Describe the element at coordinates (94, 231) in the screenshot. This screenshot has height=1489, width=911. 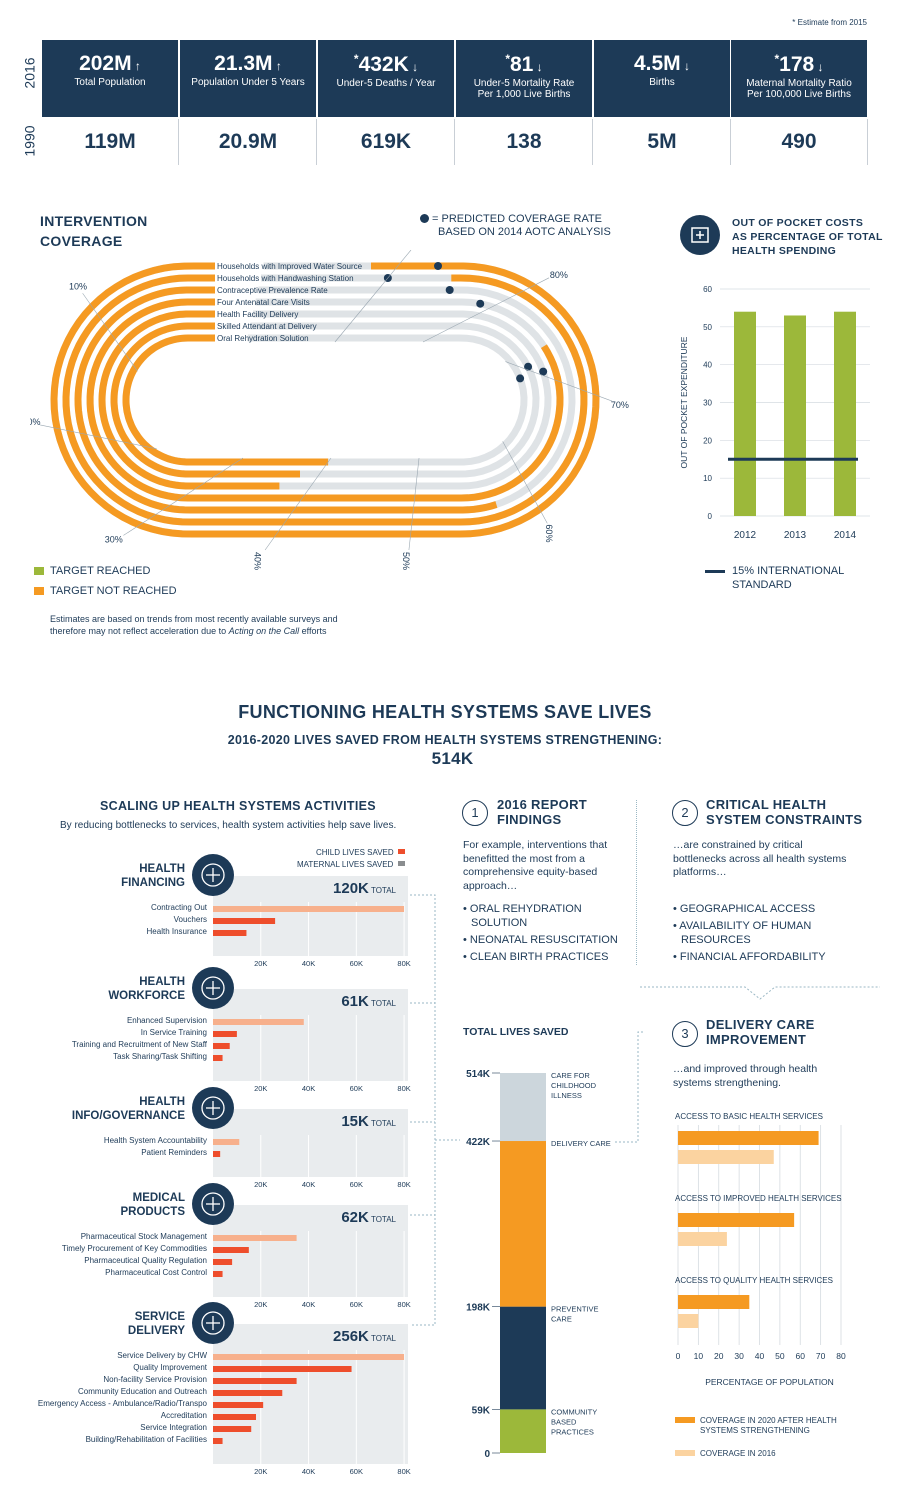
I see `coverage-title: INTERVENTION COVERAGE` at that location.